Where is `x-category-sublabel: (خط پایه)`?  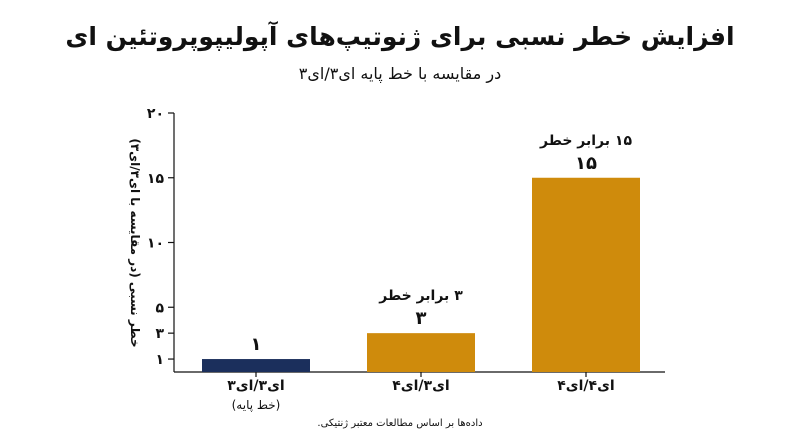
x-category-sublabel: (خط پایه) is located at coordinates (256, 405).